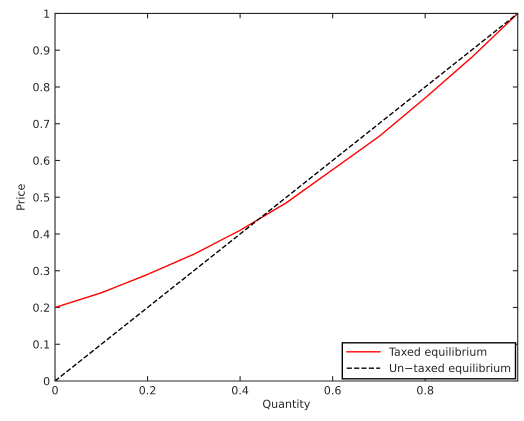 The image size is (524, 421). Describe the element at coordinates (55, 390) in the screenshot. I see `x-tick-label: 0` at that location.